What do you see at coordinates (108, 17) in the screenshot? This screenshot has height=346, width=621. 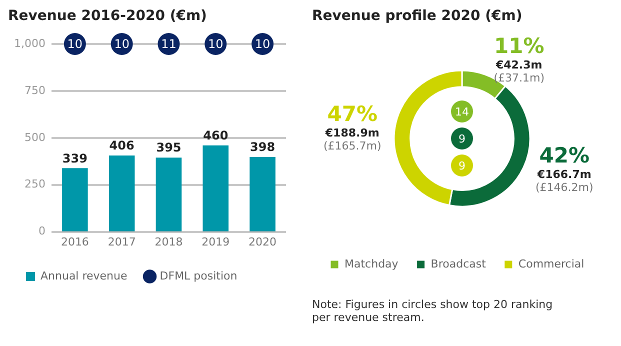 I see `chart-title: Revenue 2016-2020 (€m)` at bounding box center [108, 17].